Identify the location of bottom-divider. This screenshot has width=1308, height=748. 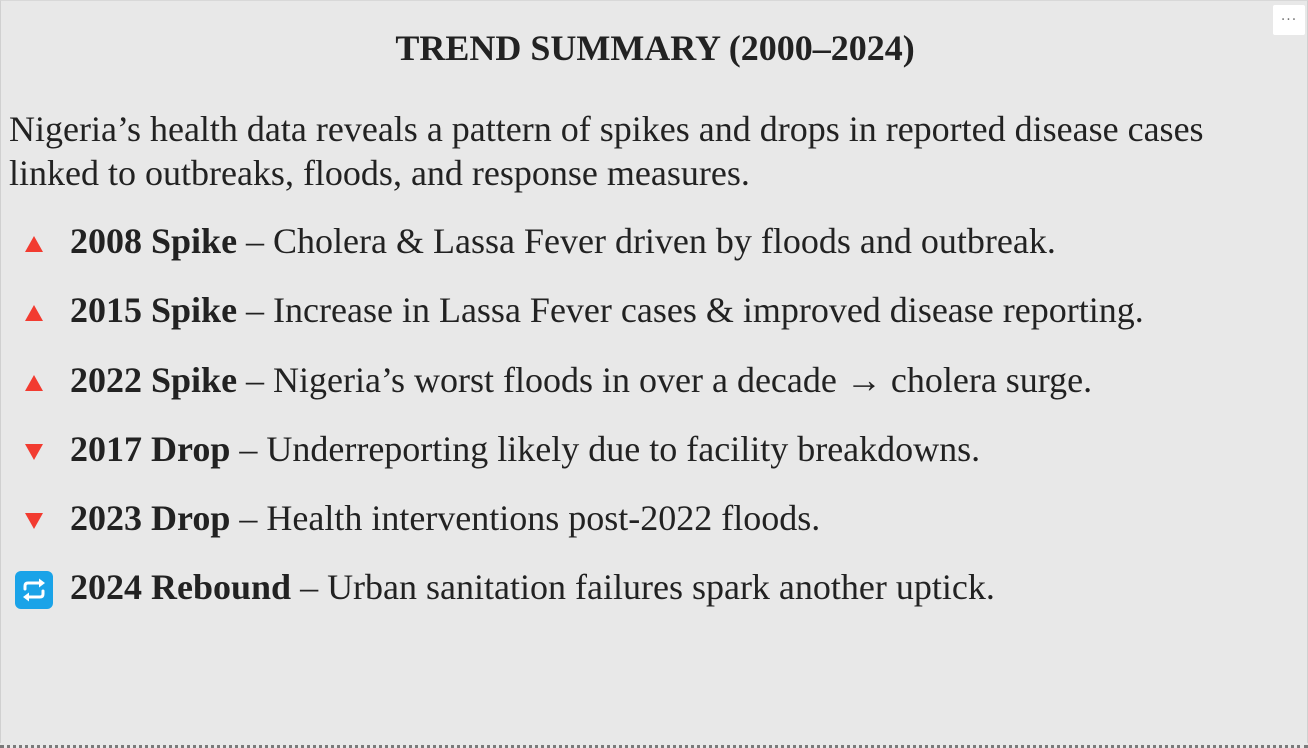
(654, 746).